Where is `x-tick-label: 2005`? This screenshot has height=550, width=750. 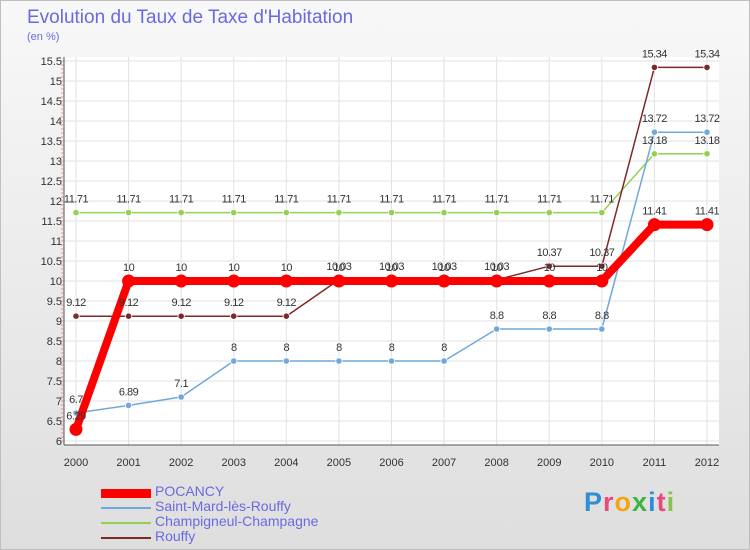 x-tick-label: 2005 is located at coordinates (339, 463).